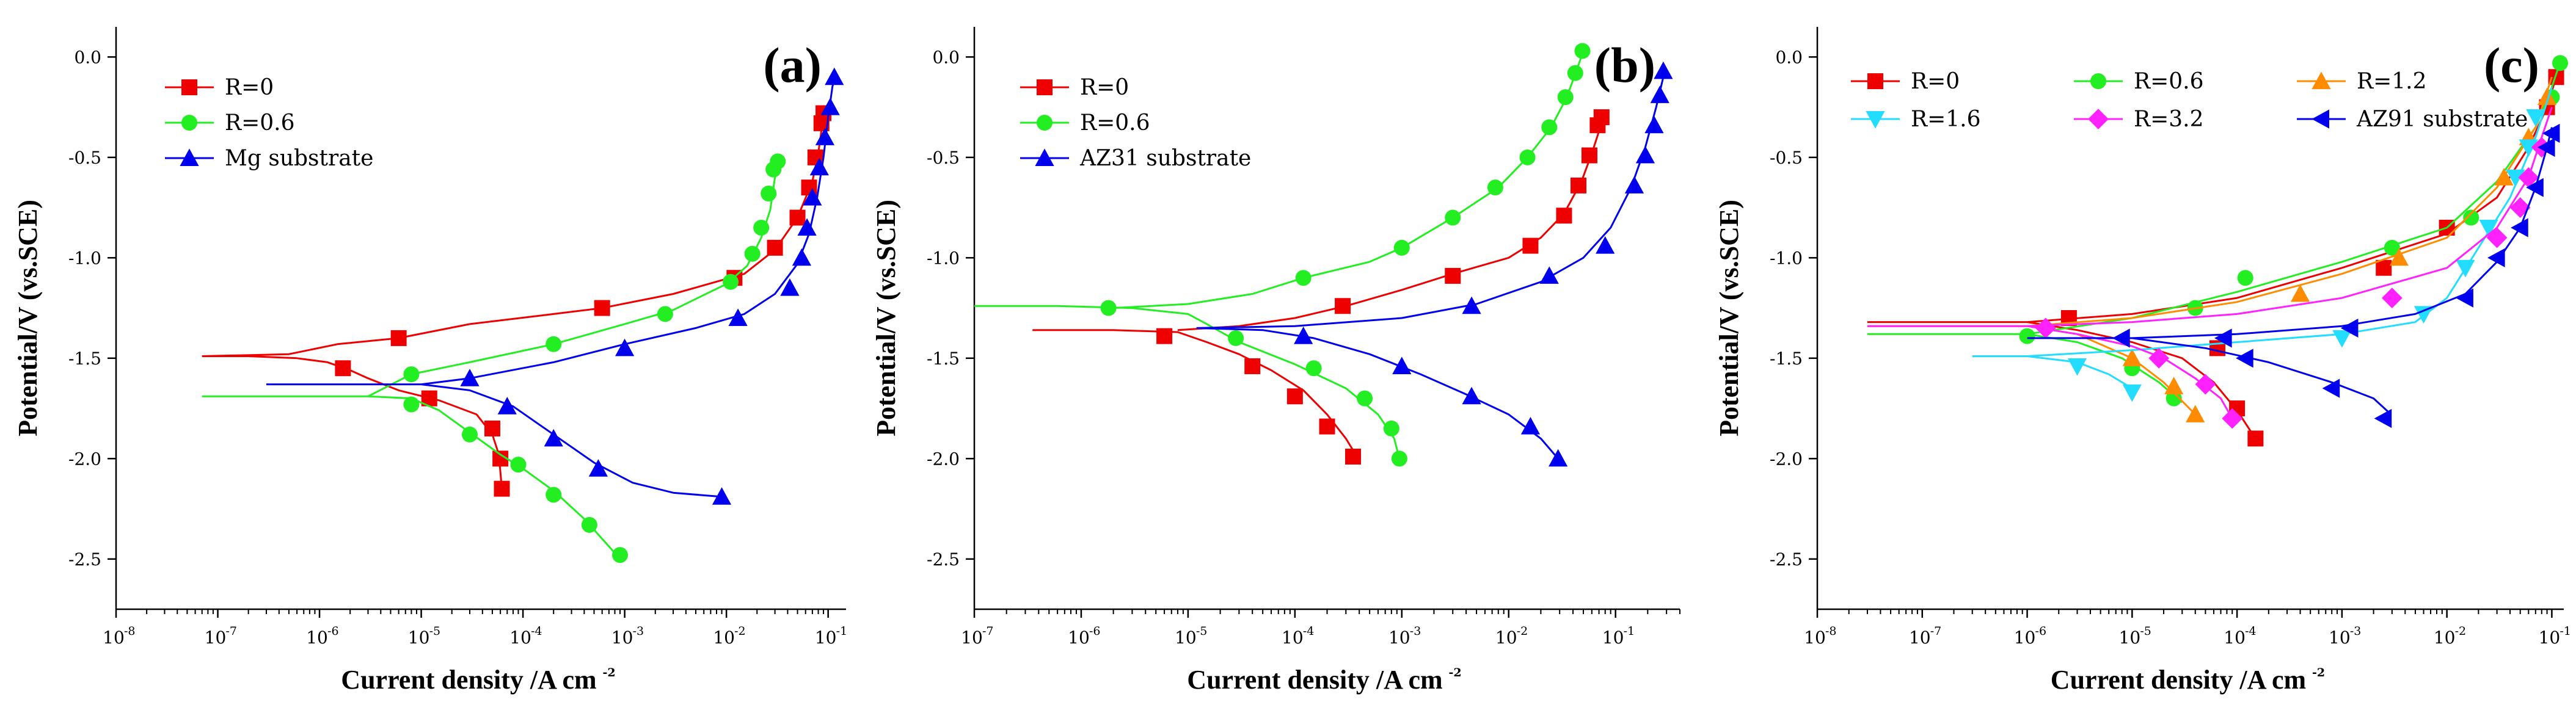 This screenshot has height=713, width=2576. I want to click on x-tick-exponent: -1, so click(2566, 631).